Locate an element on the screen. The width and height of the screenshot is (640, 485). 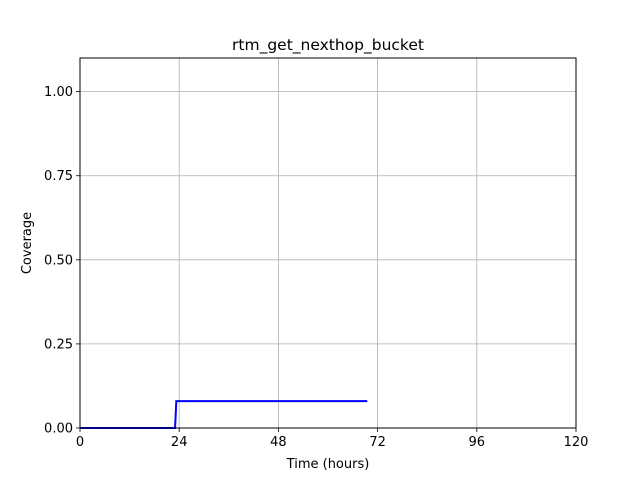
y-tick-label: 0.25 is located at coordinates (58, 344).